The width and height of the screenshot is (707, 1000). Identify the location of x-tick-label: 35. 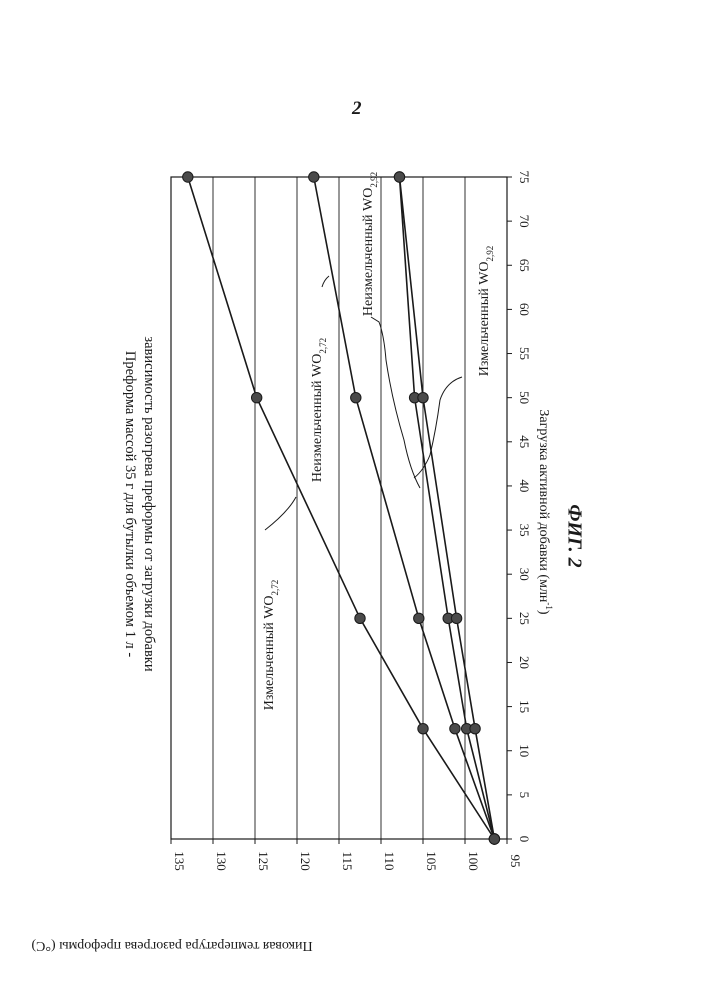
(524, 530).